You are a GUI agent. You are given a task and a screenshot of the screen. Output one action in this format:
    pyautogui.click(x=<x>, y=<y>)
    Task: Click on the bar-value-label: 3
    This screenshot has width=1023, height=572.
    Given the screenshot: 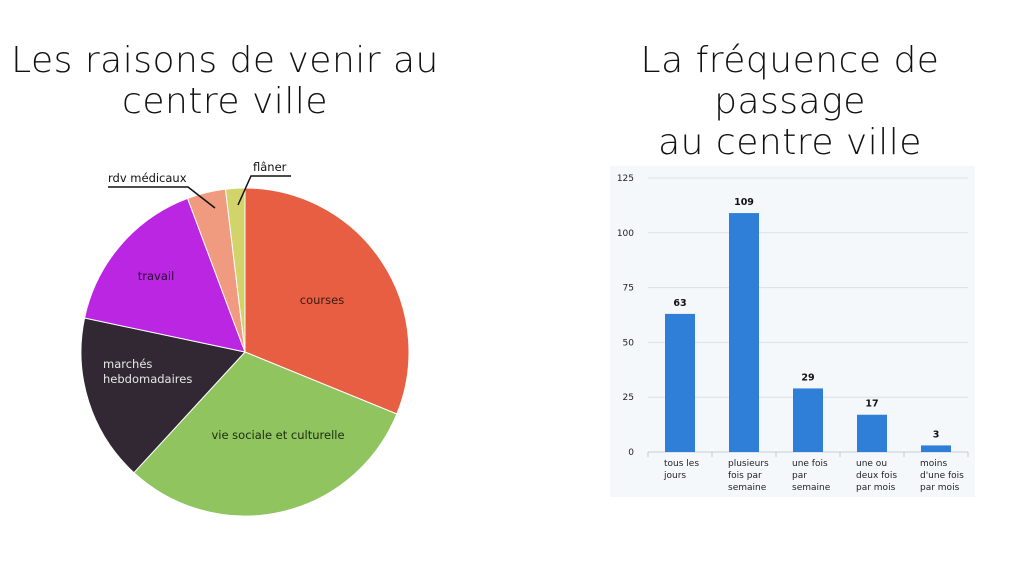 What is the action you would take?
    pyautogui.click(x=936, y=434)
    